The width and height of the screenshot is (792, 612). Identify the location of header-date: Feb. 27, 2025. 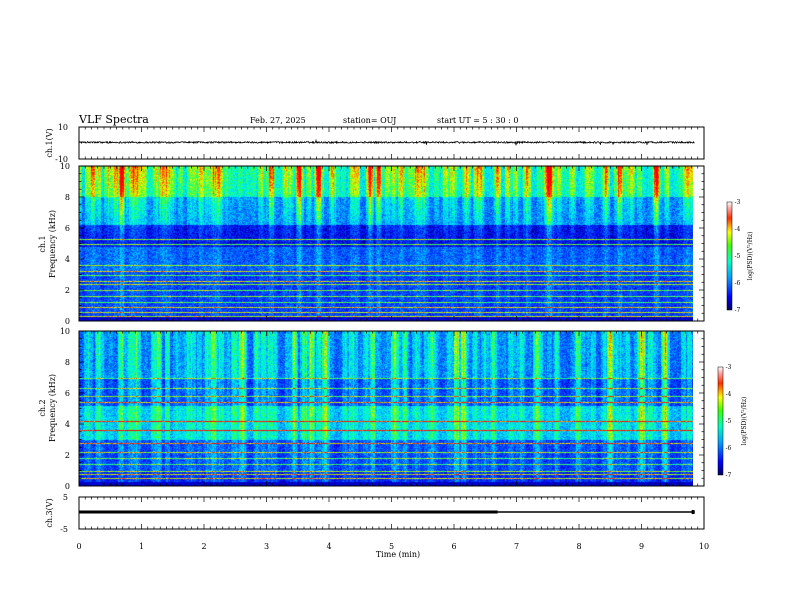
(278, 120).